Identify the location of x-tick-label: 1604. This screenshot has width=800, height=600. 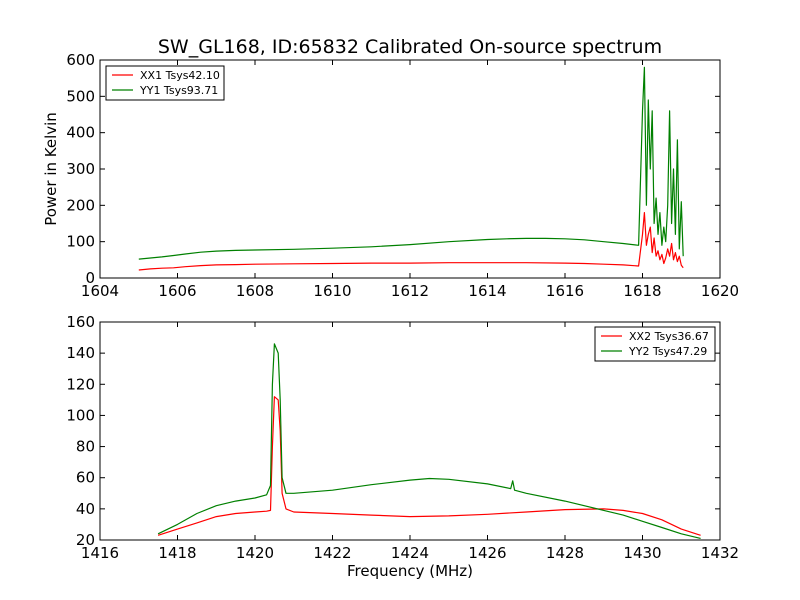
(100, 291).